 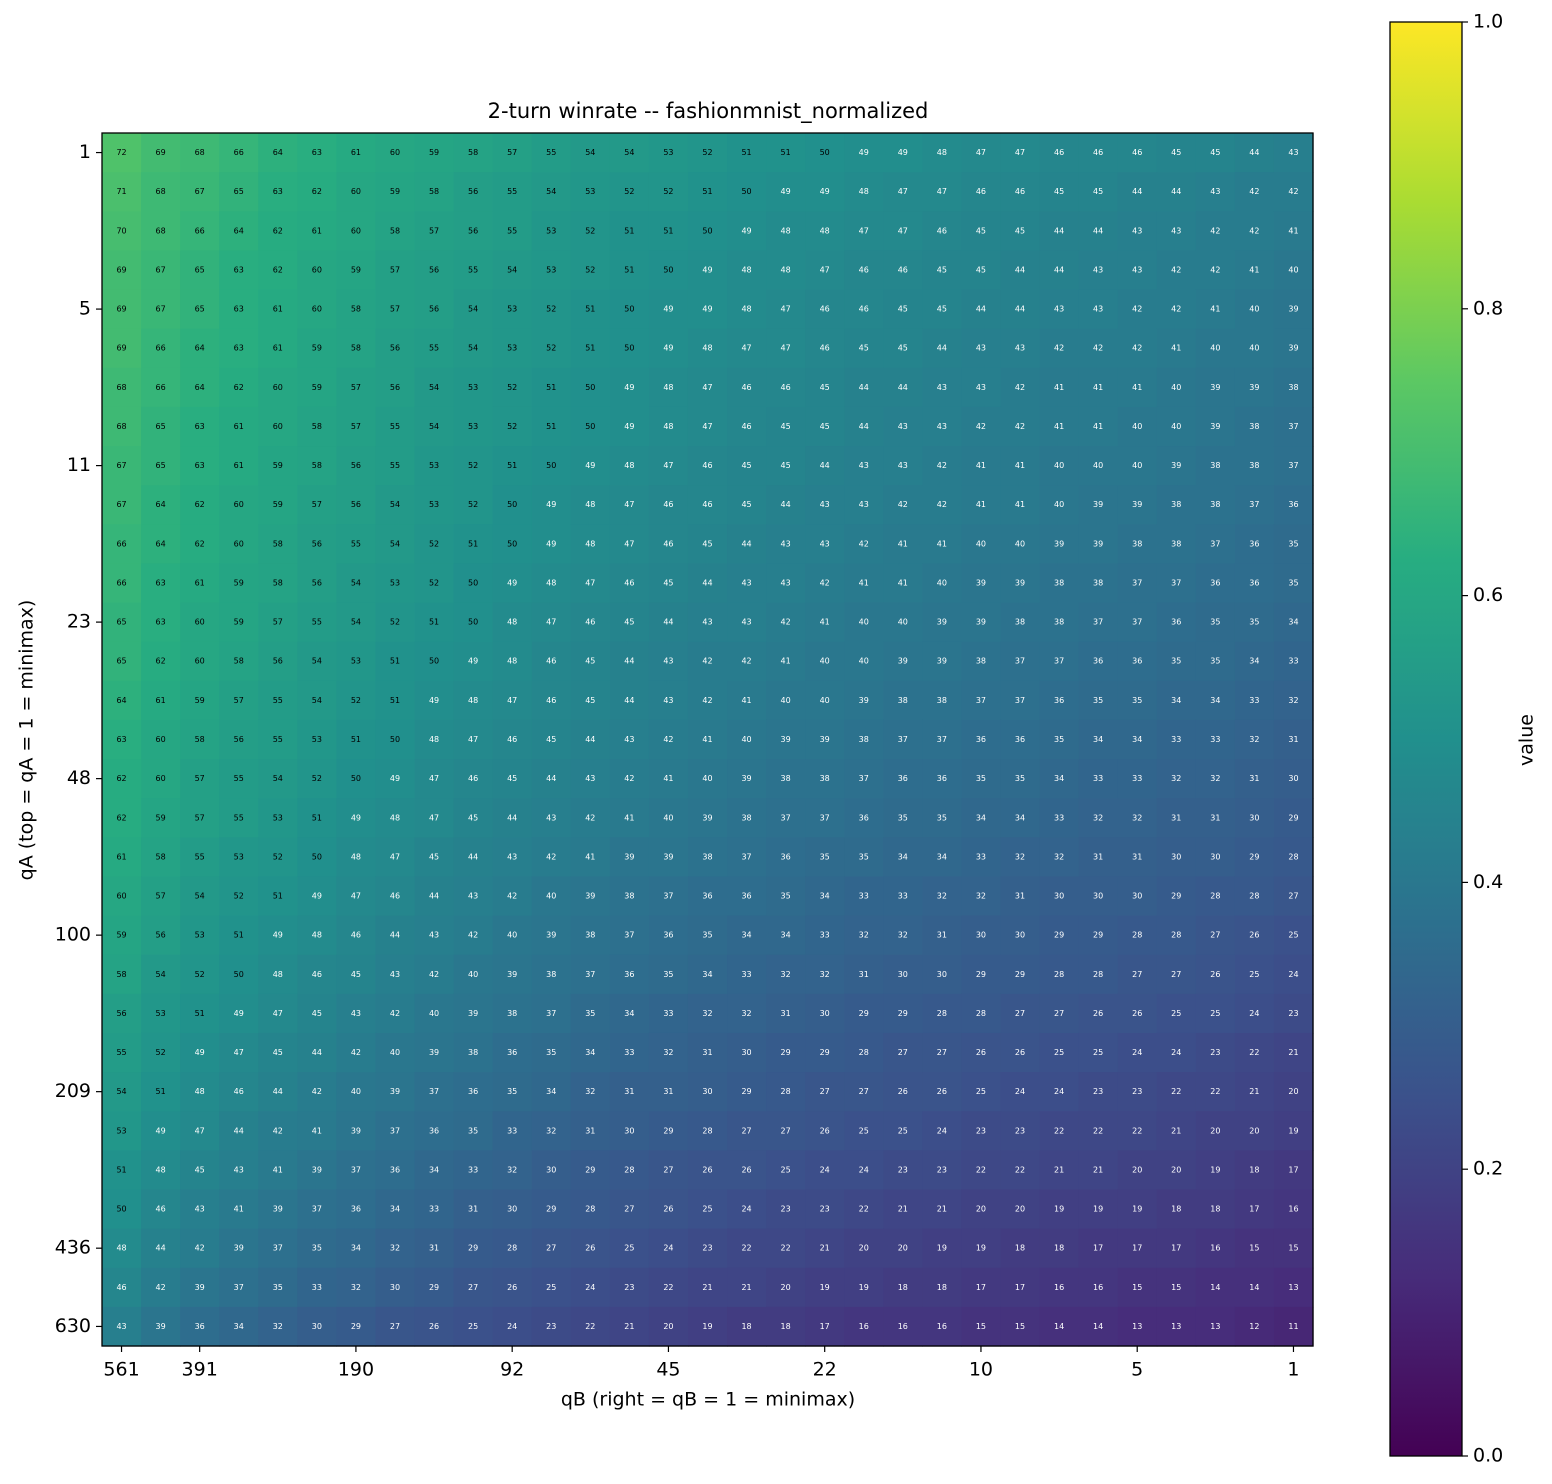 What do you see at coordinates (200, 739) in the screenshot?
I see `cell-label: 58` at bounding box center [200, 739].